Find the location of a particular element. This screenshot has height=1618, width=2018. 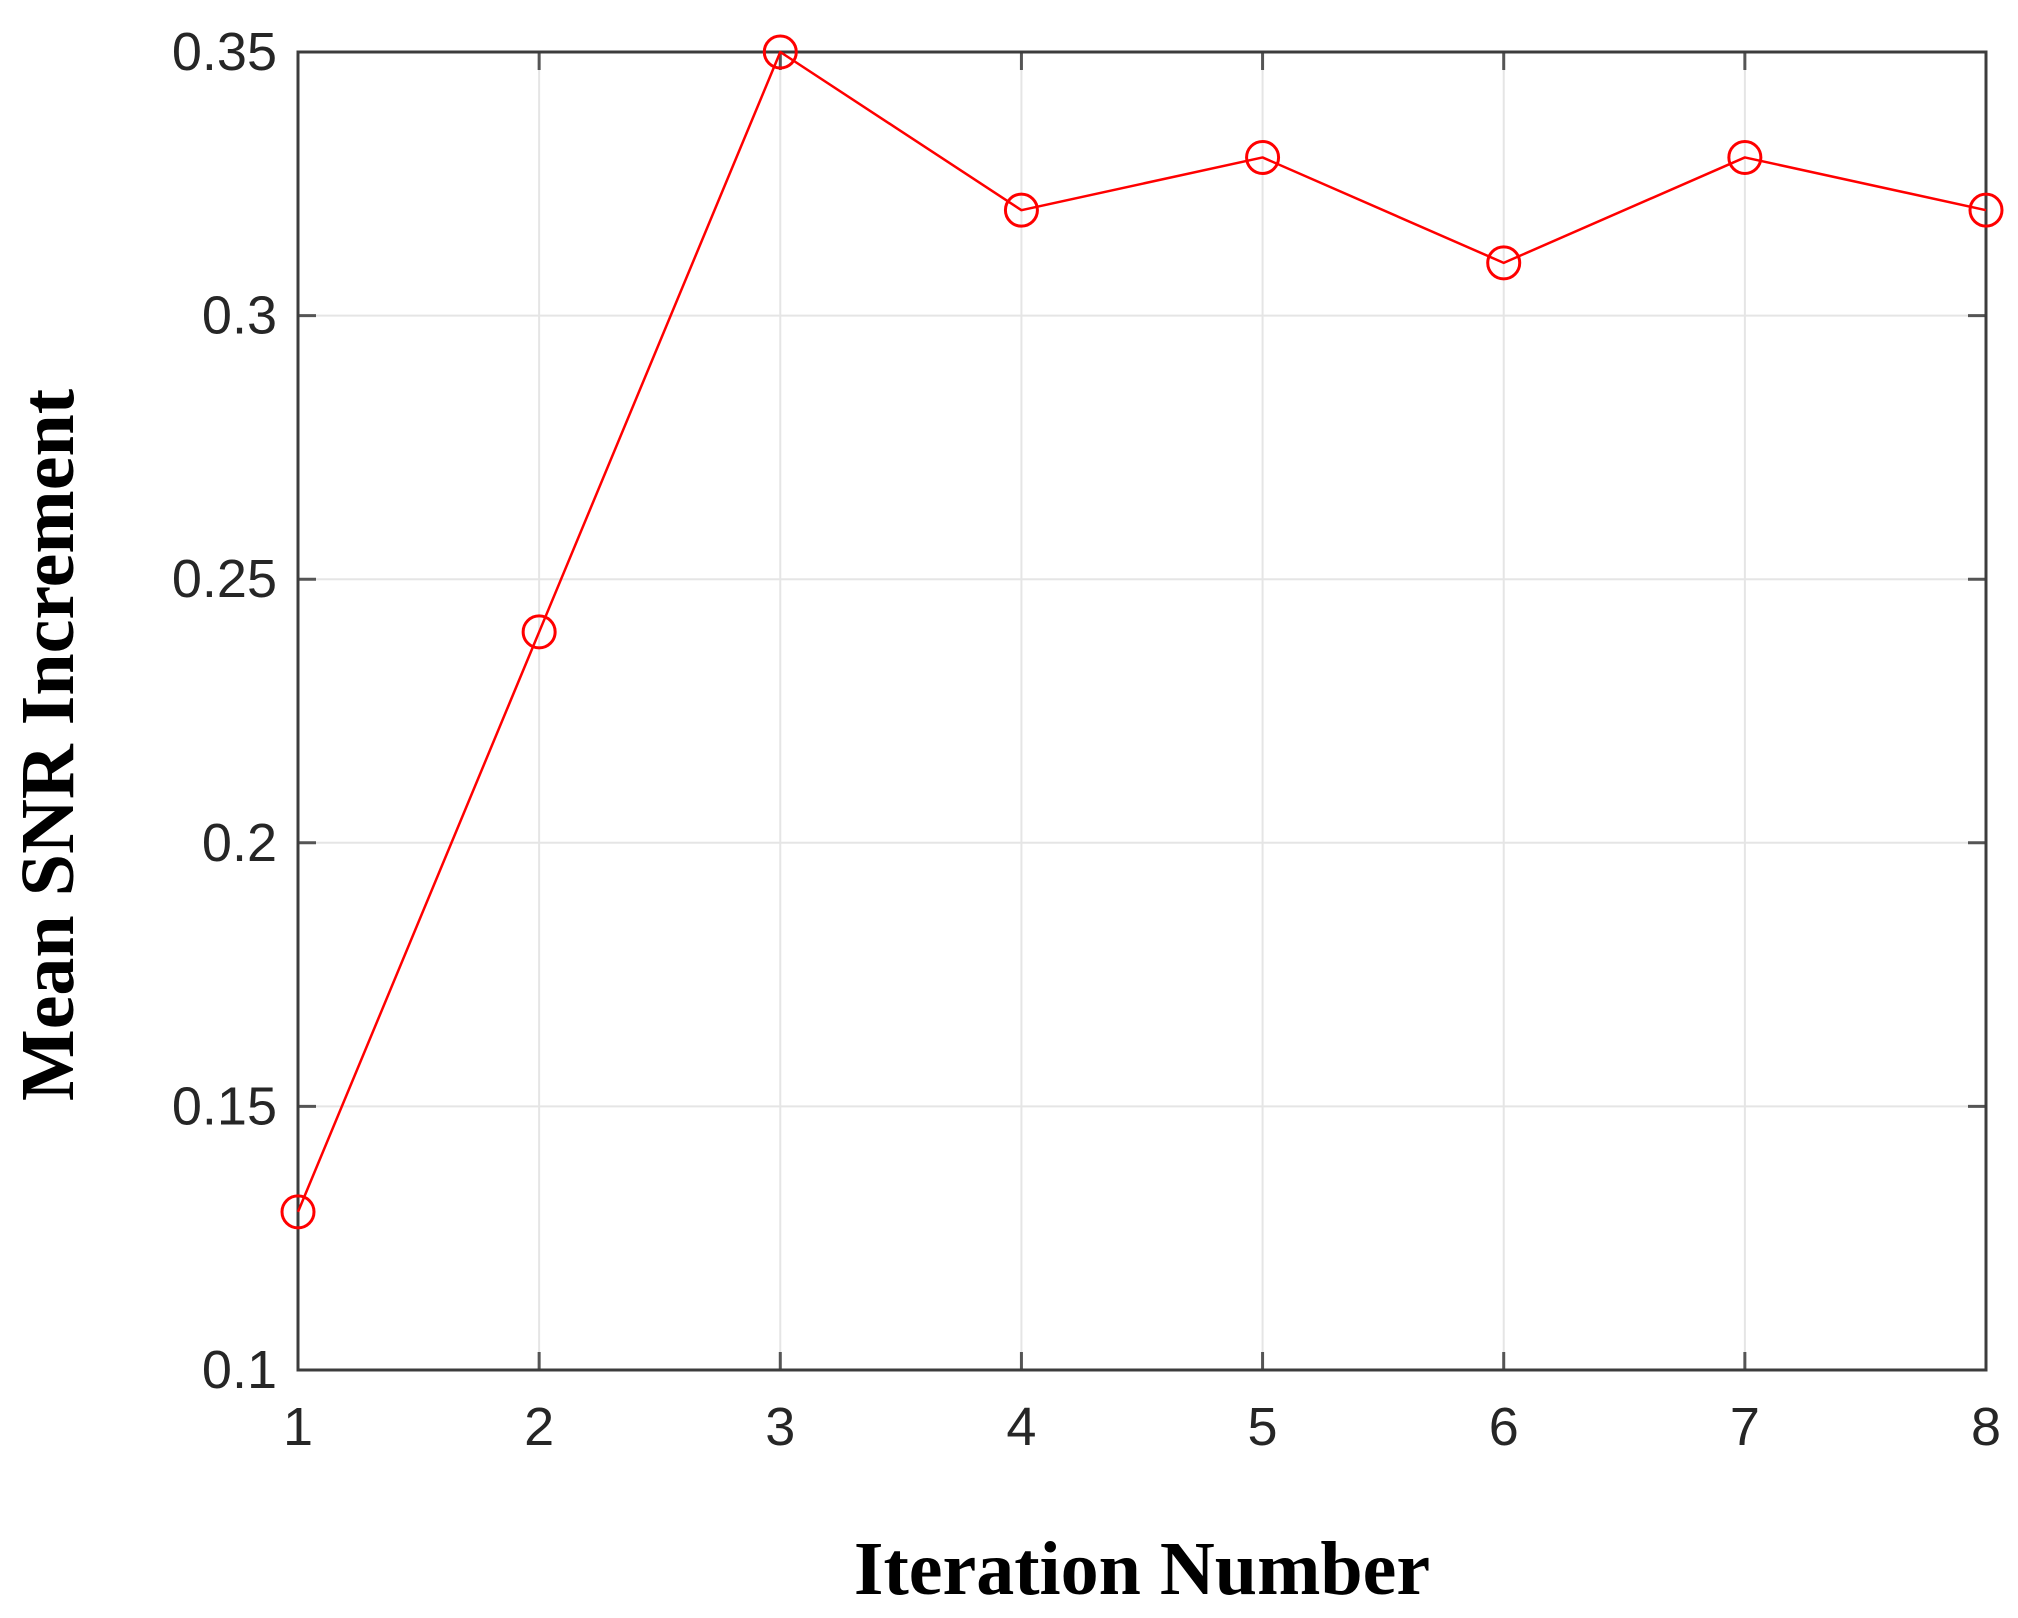

y-axis-title: Mean SNR Increment is located at coordinates (48, 745).